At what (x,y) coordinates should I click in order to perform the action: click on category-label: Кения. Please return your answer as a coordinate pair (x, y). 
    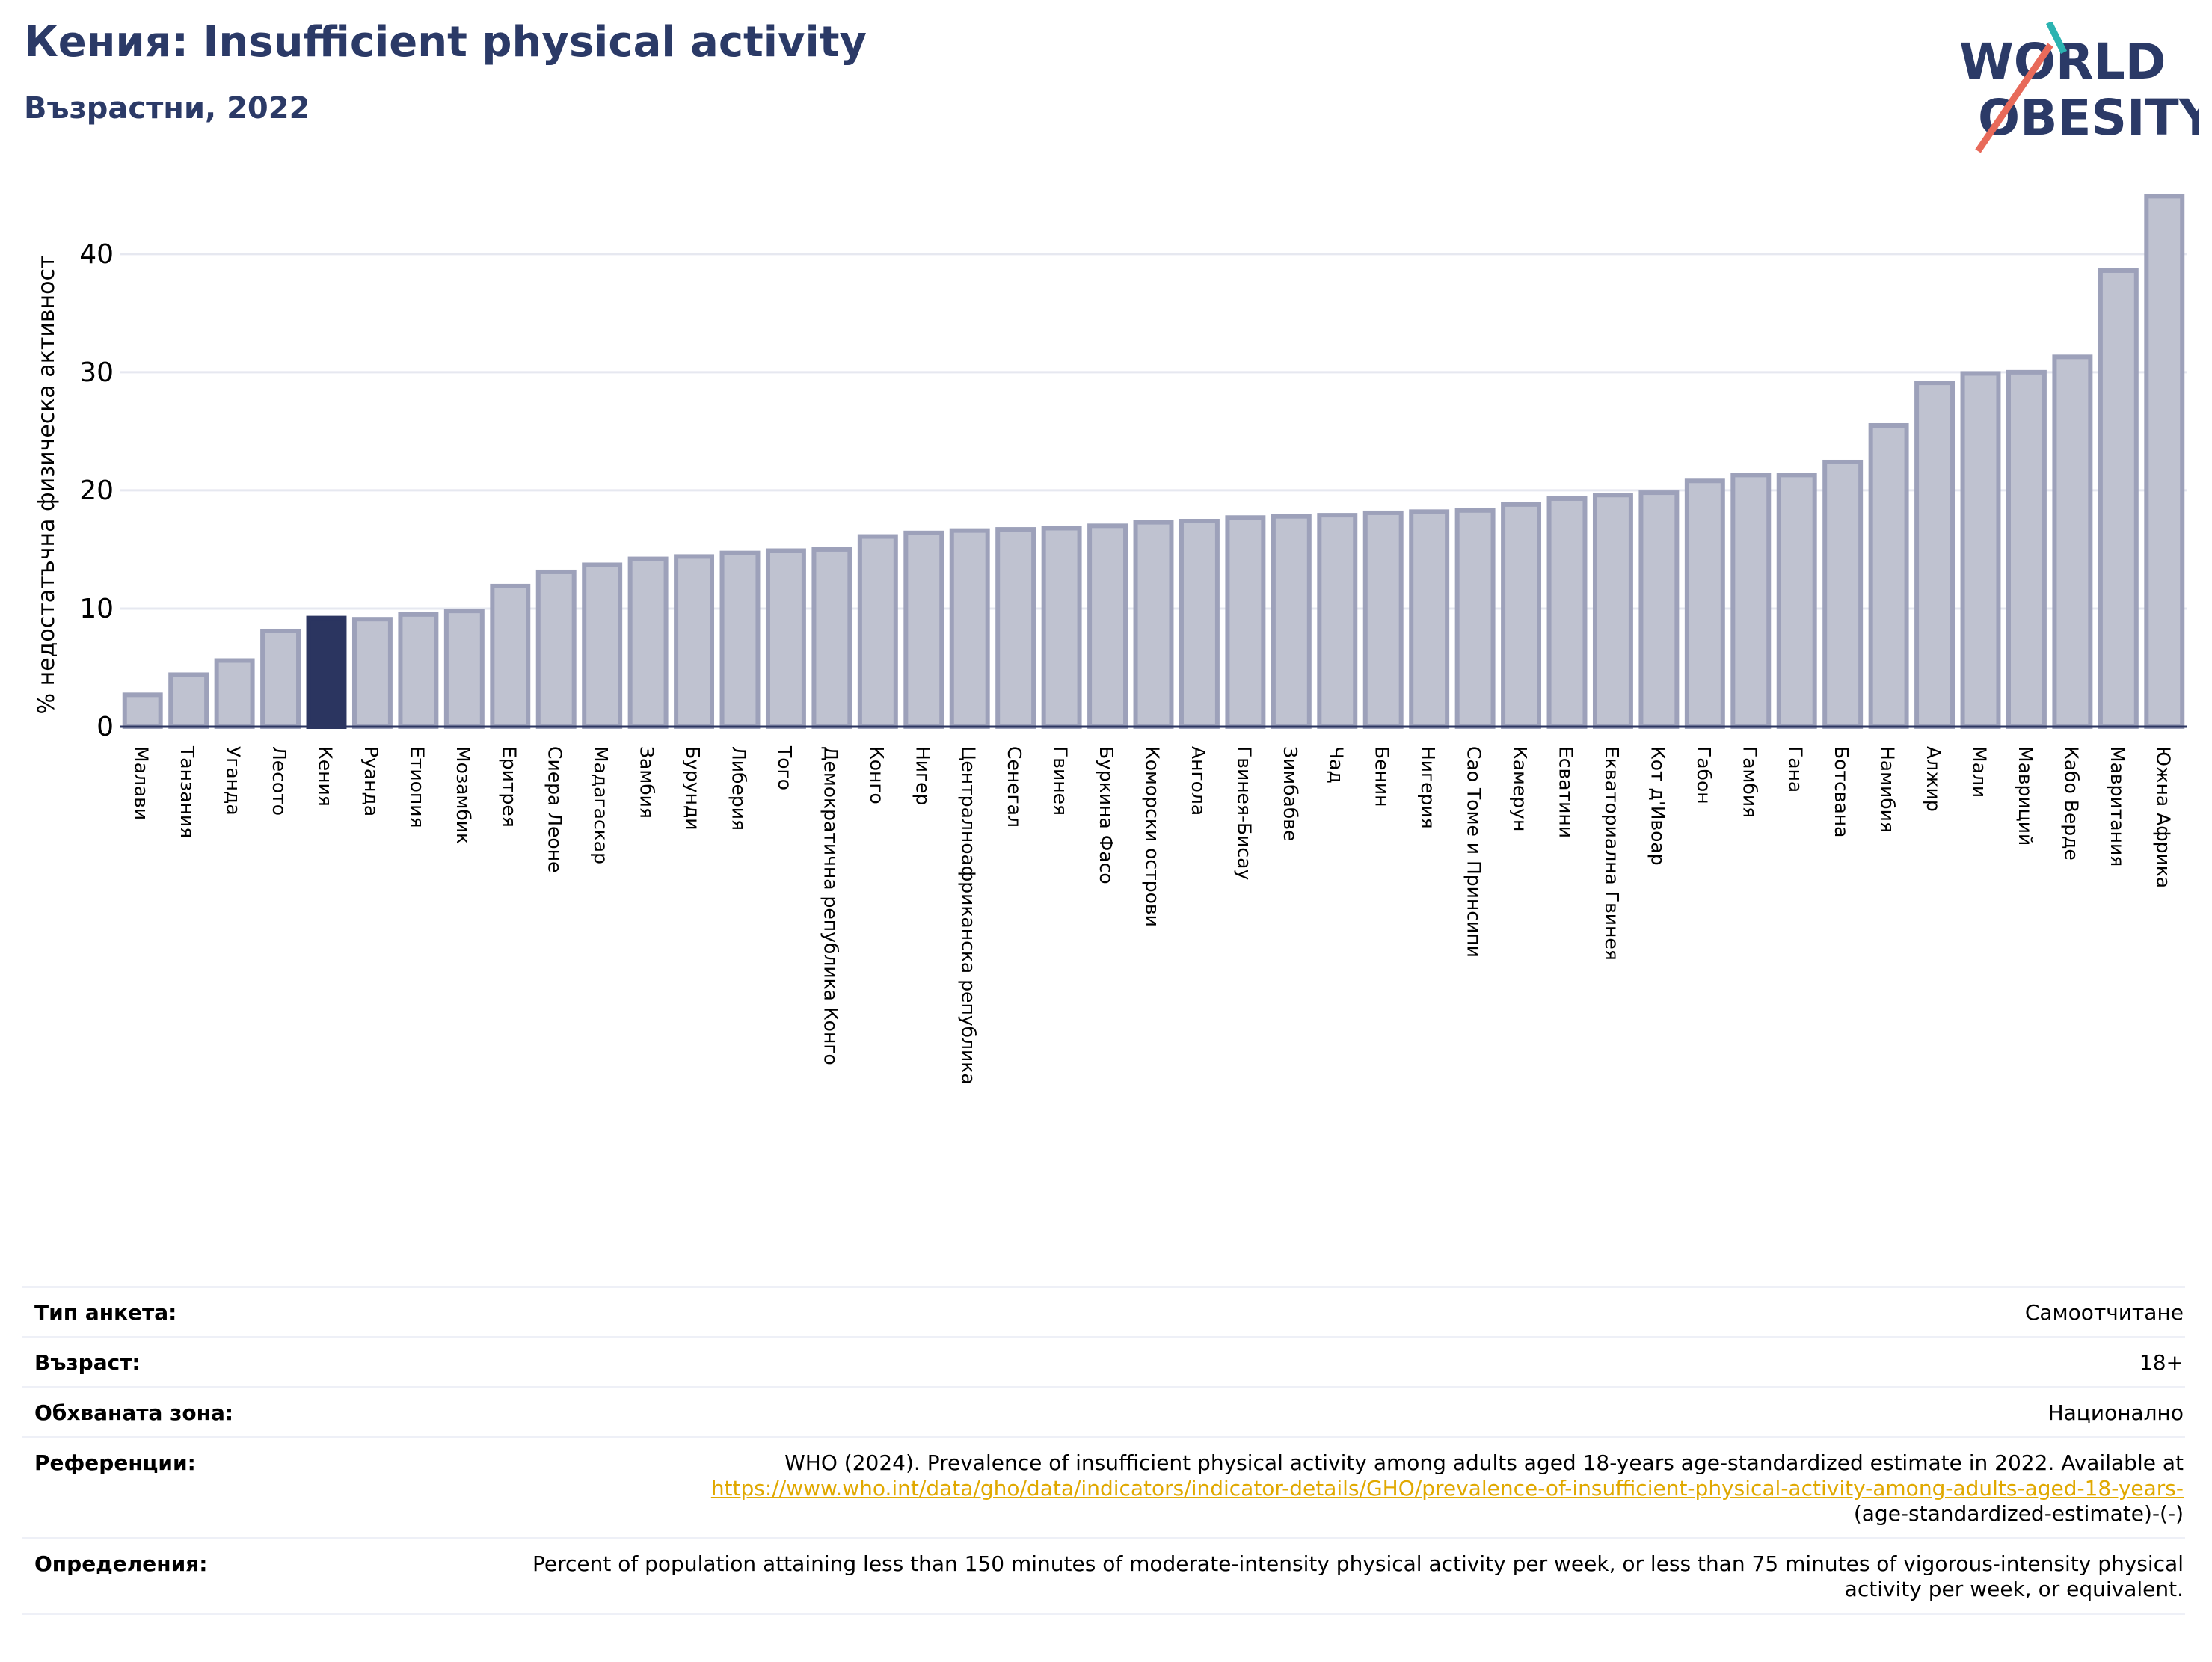
    Looking at the image, I should click on (326, 776).